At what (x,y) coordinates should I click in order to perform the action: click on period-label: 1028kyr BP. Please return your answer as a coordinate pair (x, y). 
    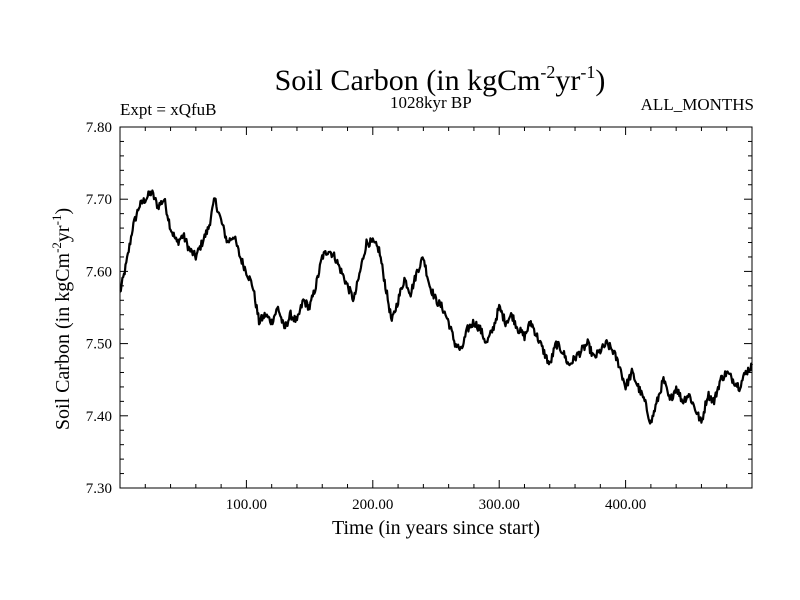
    Looking at the image, I should click on (431, 102).